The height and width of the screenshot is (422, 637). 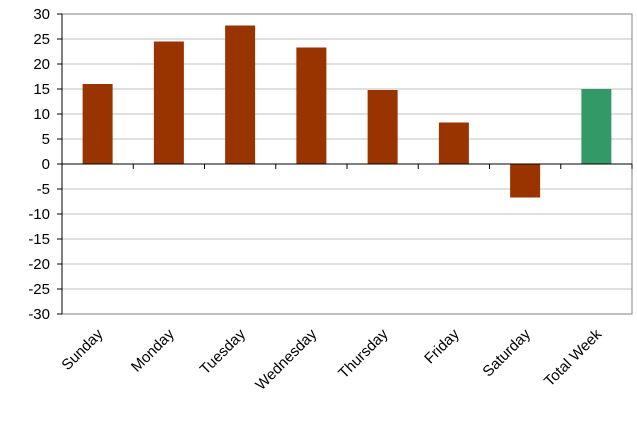 What do you see at coordinates (596, 126) in the screenshot?
I see `bar-total-week` at bounding box center [596, 126].